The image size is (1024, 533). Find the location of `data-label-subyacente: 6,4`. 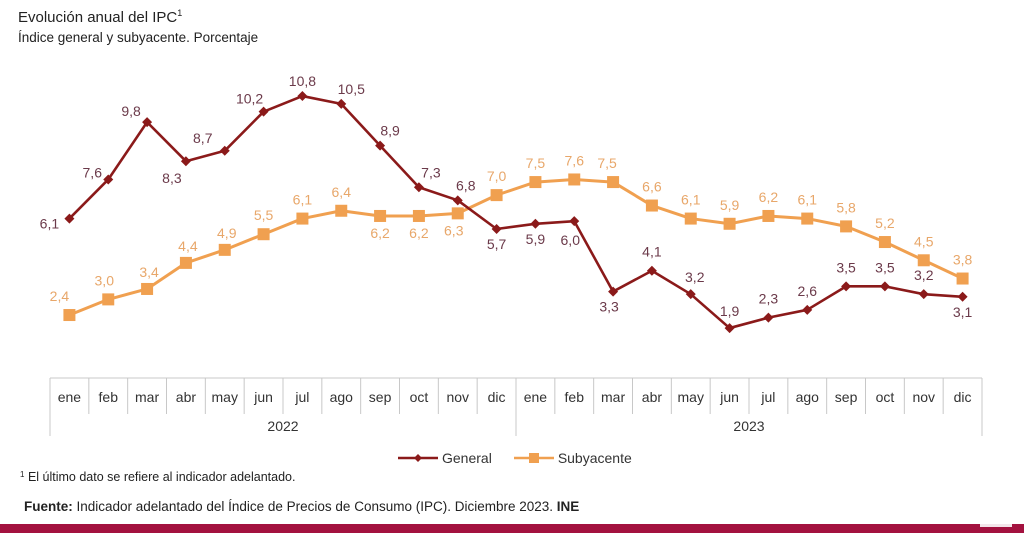

data-label-subyacente: 6,4 is located at coordinates (342, 192).